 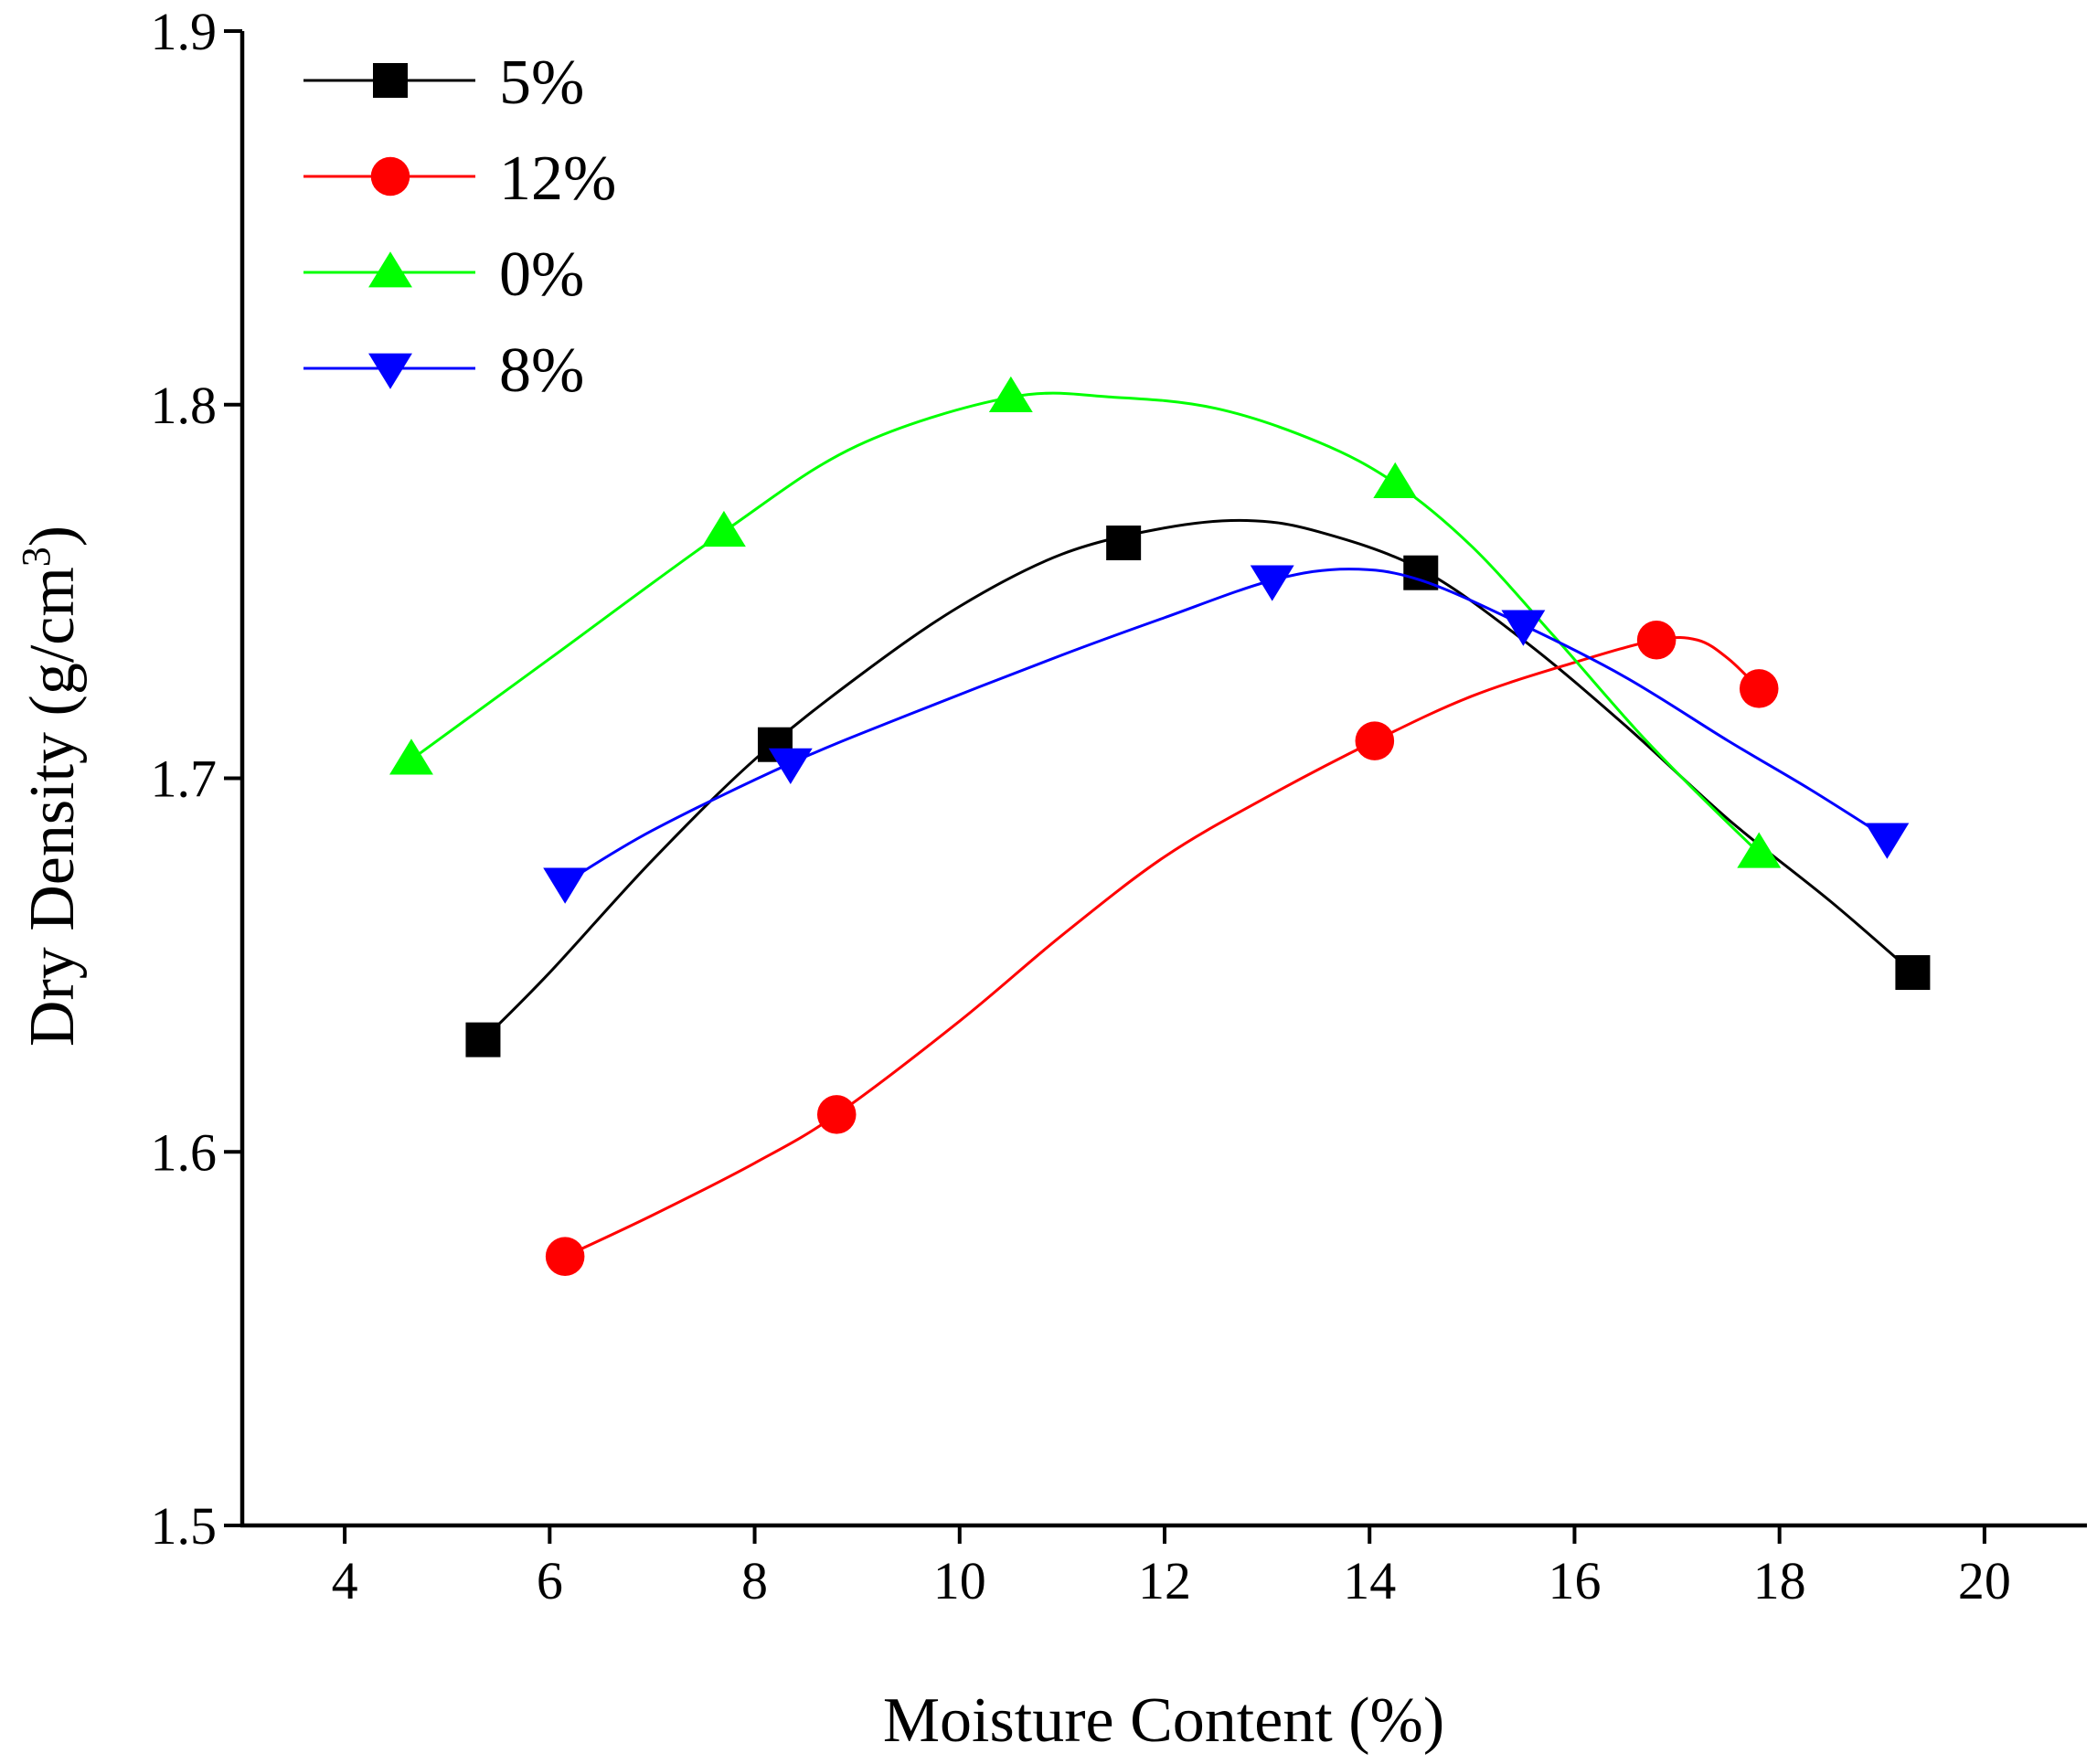 What do you see at coordinates (443, 83) in the screenshot?
I see `legend-item: 5%` at bounding box center [443, 83].